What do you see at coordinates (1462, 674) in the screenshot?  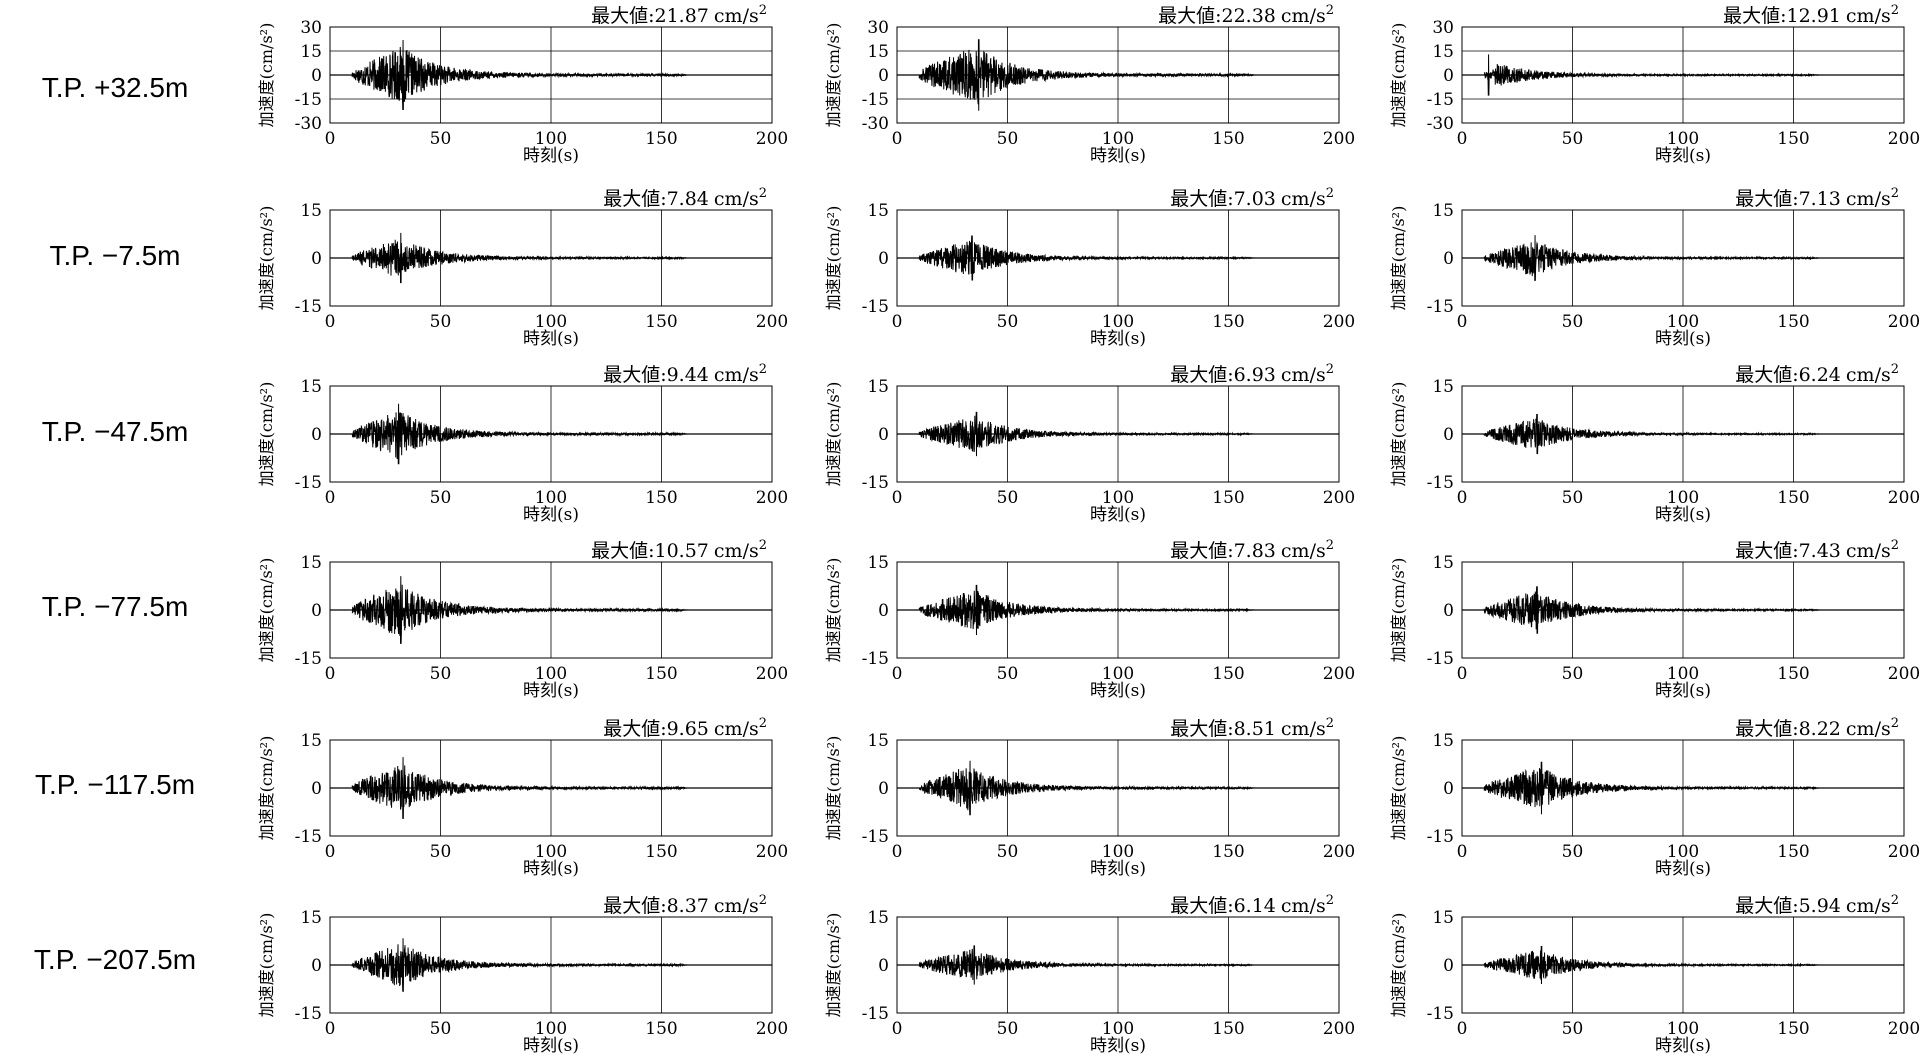 I see `chart-r3-c2-xtick-0: 0` at bounding box center [1462, 674].